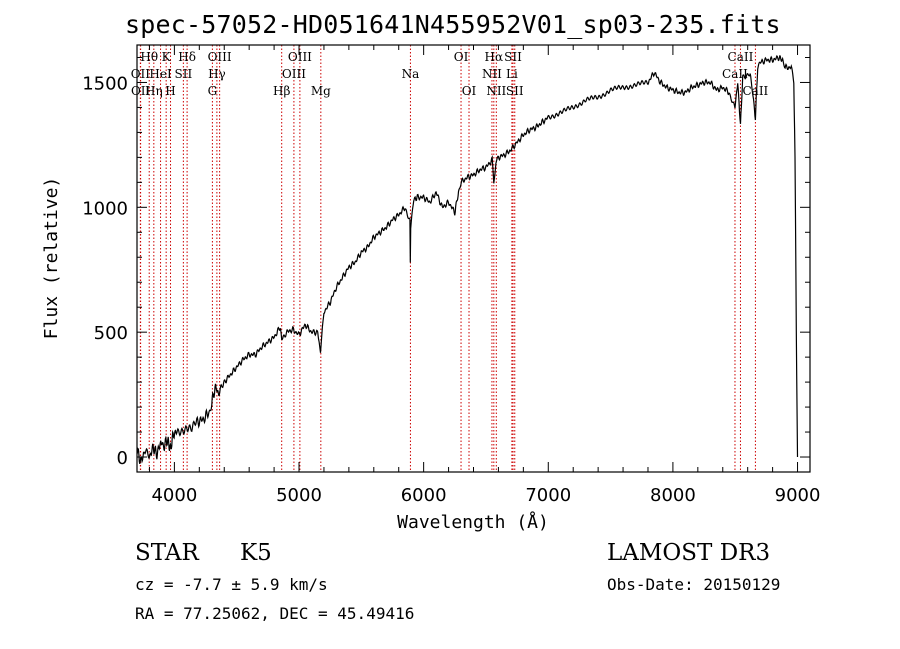  I want to click on marker-label-13: OIII, so click(294, 74).